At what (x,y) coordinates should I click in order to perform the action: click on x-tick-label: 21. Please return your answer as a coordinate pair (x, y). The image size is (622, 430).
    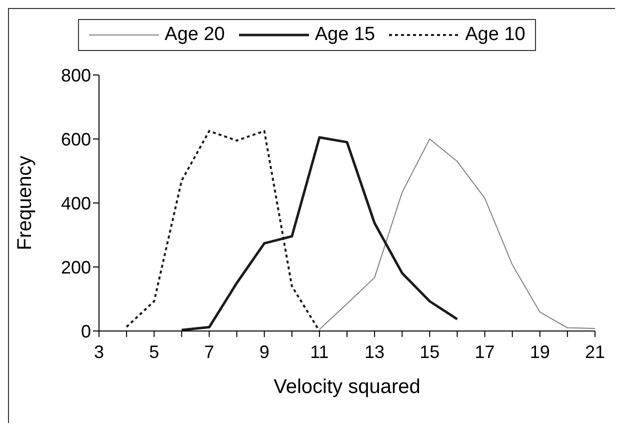
    Looking at the image, I should click on (595, 352).